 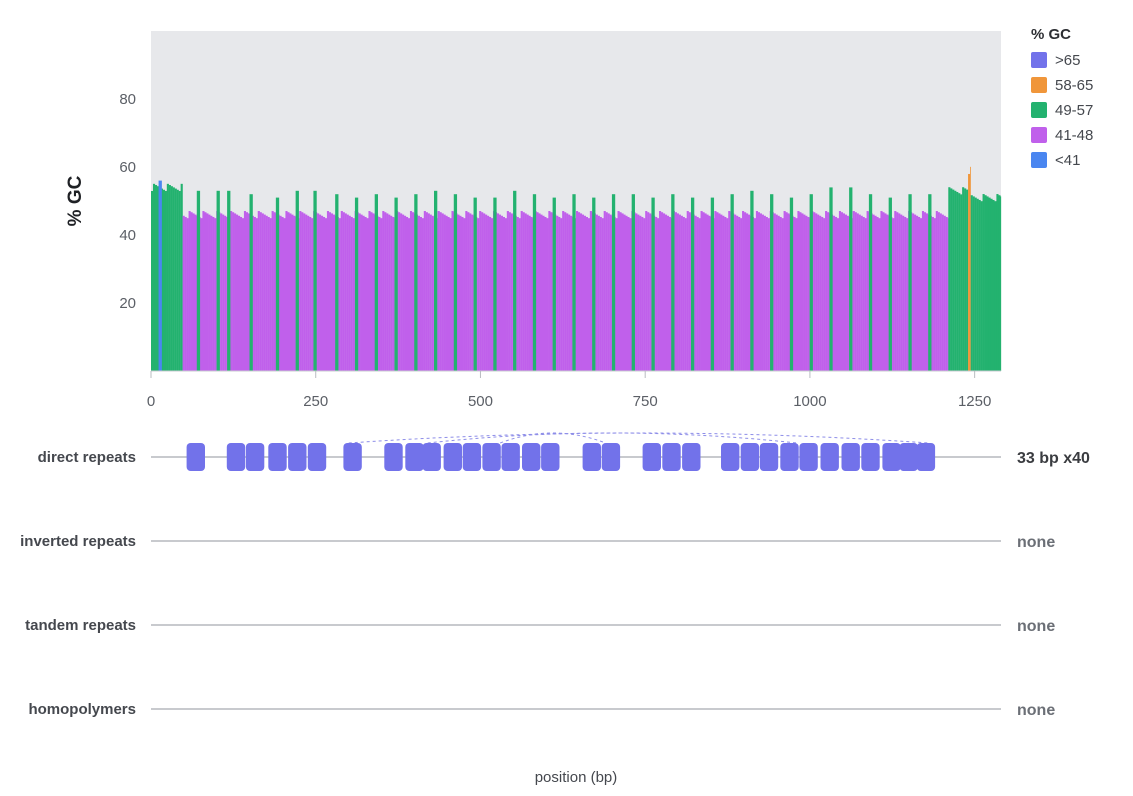 I want to click on legend: % GC >65 58-65 49-57 41-48 <41, so click(x=1062, y=97).